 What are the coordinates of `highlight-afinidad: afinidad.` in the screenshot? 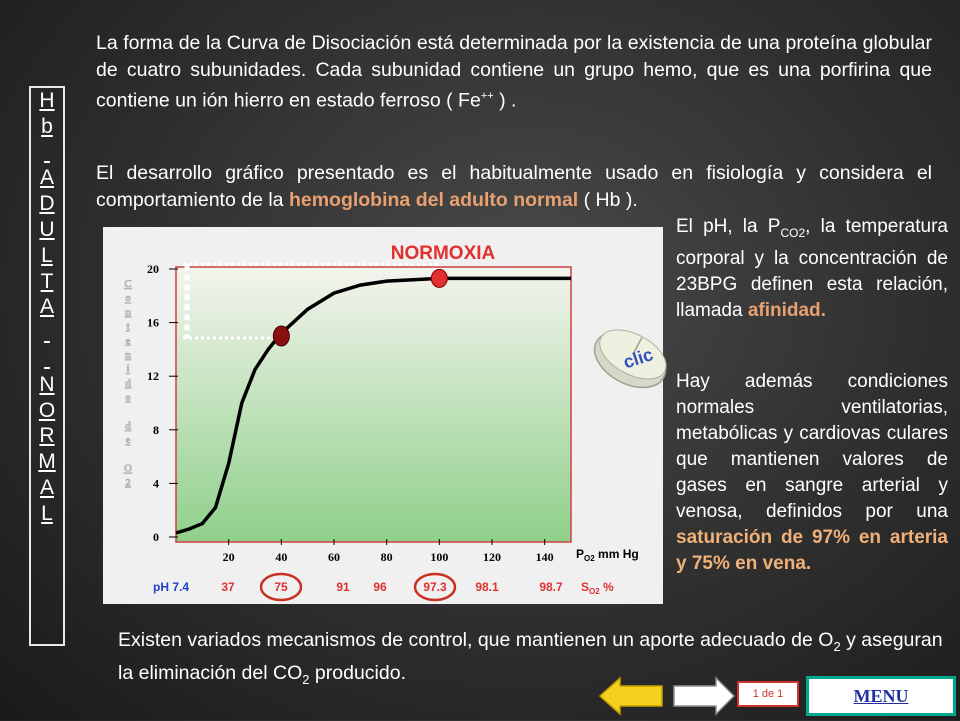 It's located at (786, 310).